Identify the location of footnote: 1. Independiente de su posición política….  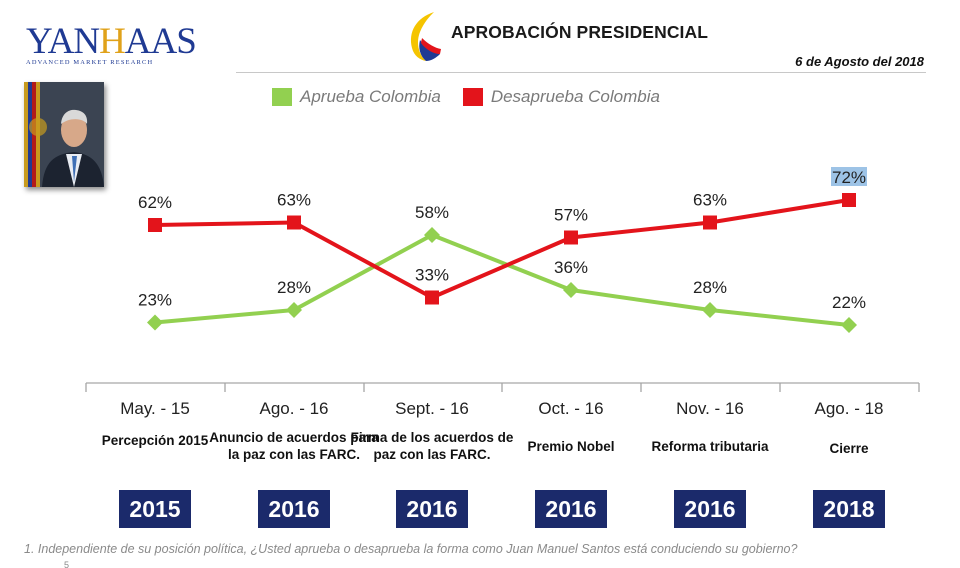
(411, 549).